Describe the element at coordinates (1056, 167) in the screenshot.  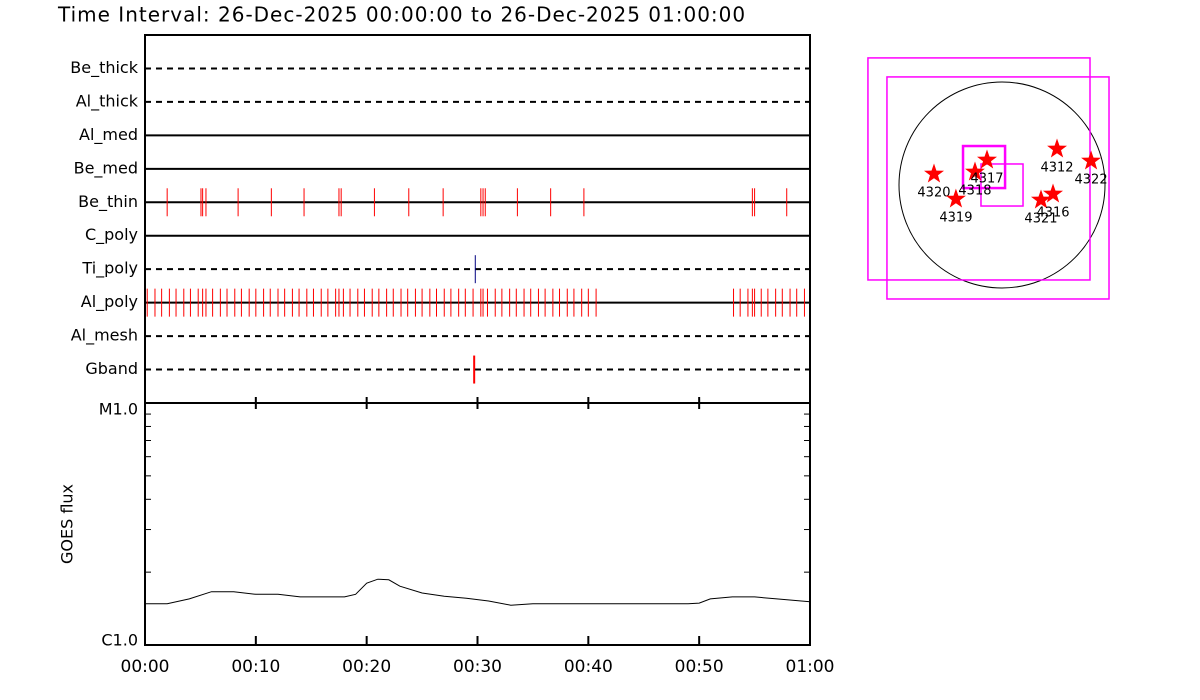
I see `region-label: 4312` at that location.